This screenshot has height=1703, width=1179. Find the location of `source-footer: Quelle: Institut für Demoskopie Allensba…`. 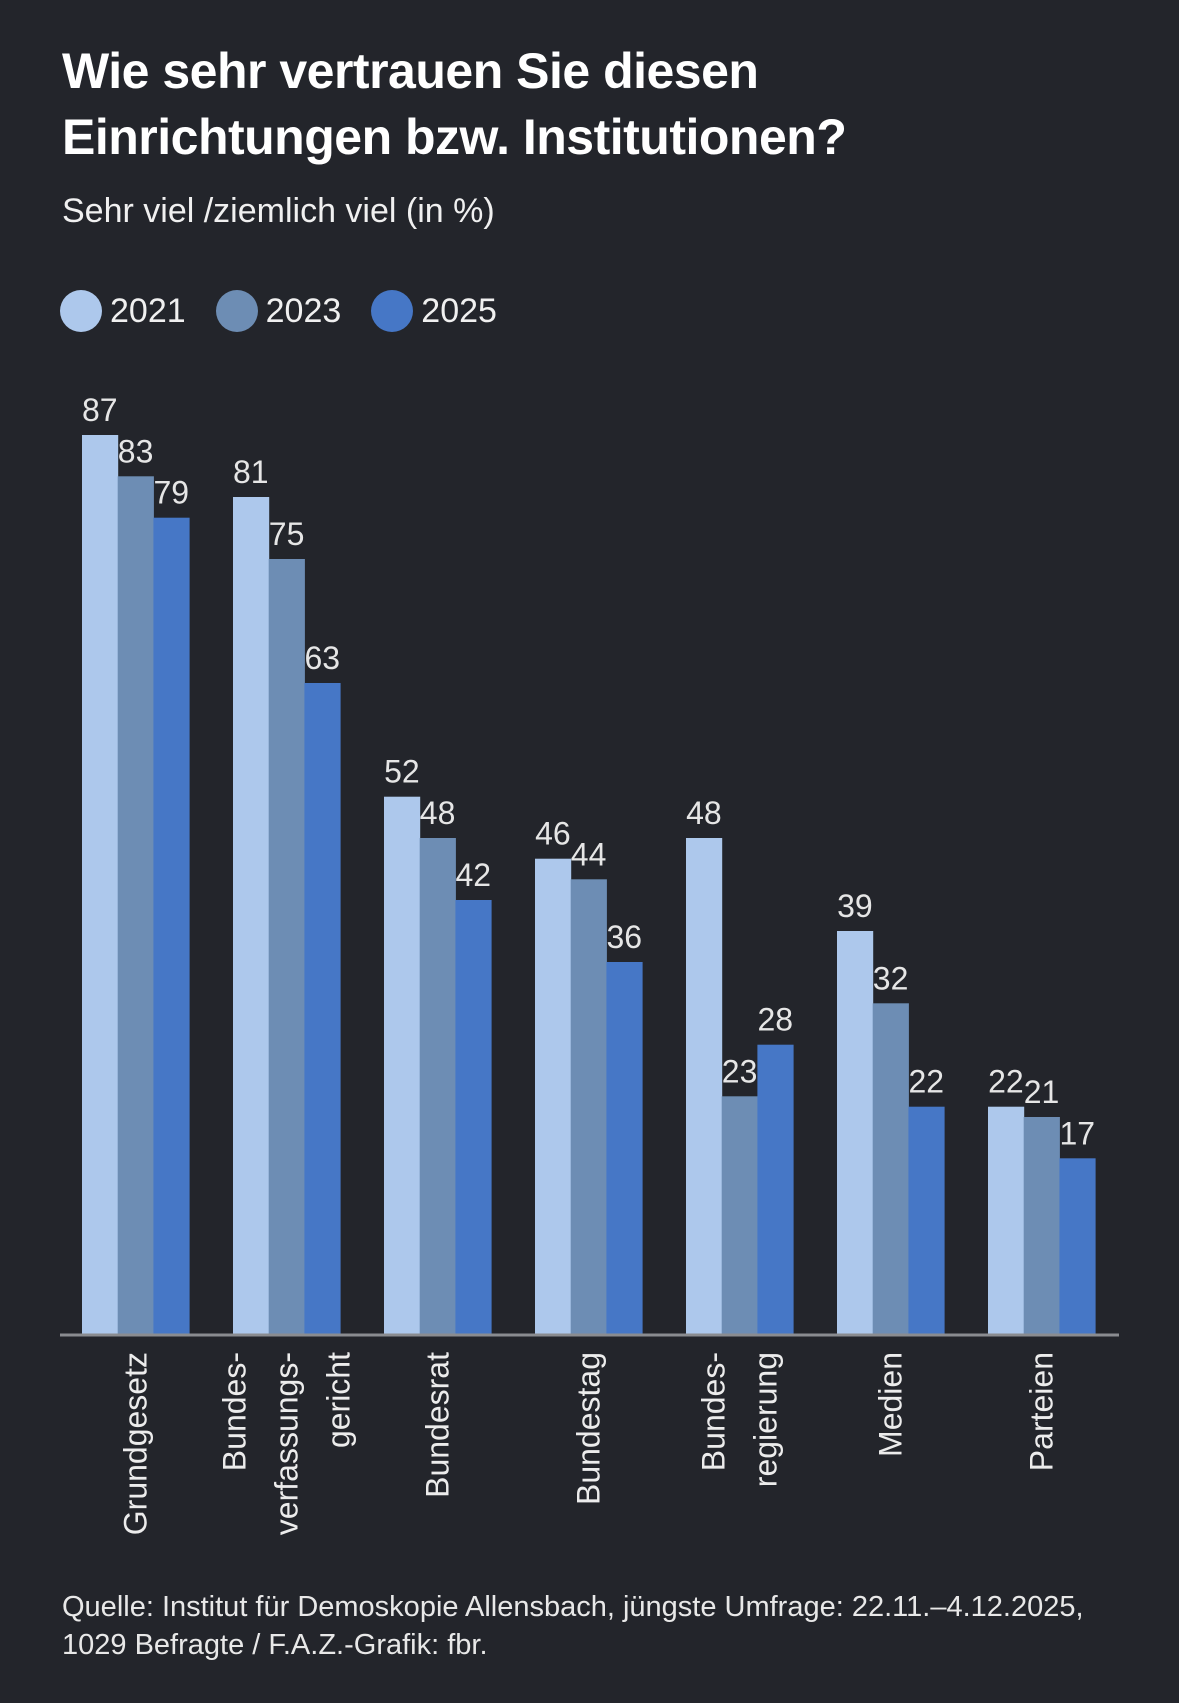

source-footer: Quelle: Institut für Demoskopie Allensba… is located at coordinates (612, 1626).